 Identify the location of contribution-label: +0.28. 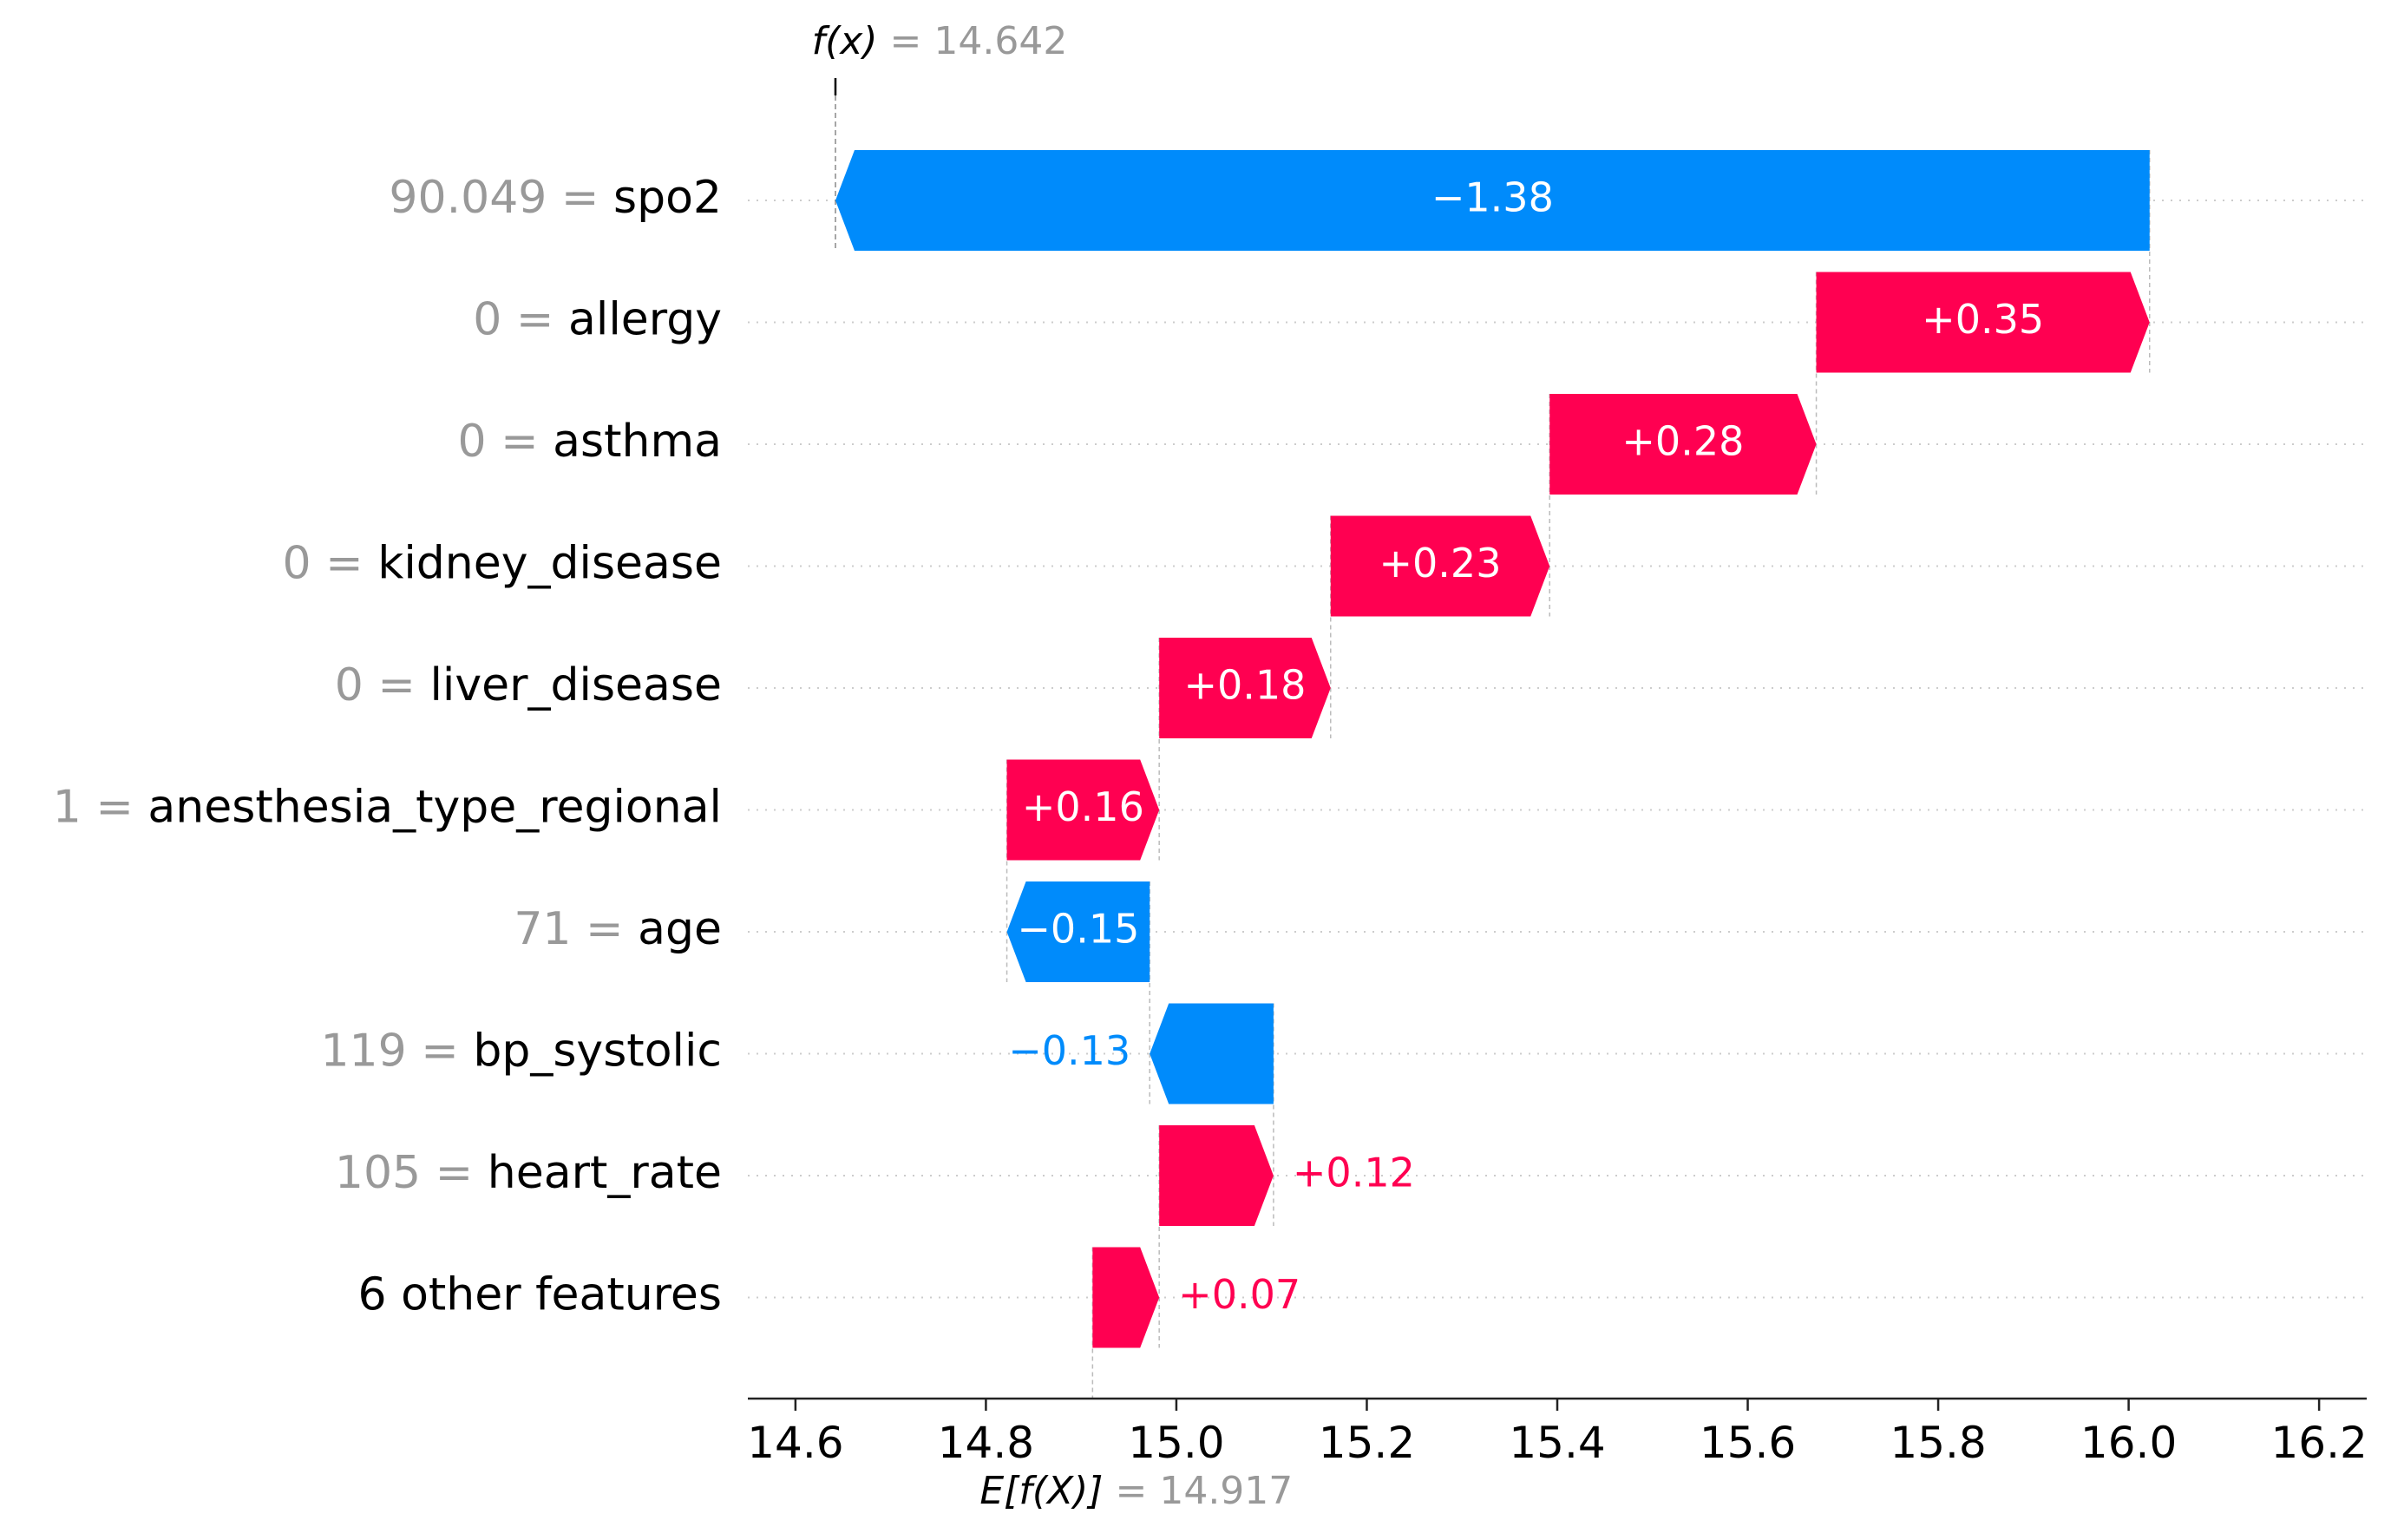
(1682, 441).